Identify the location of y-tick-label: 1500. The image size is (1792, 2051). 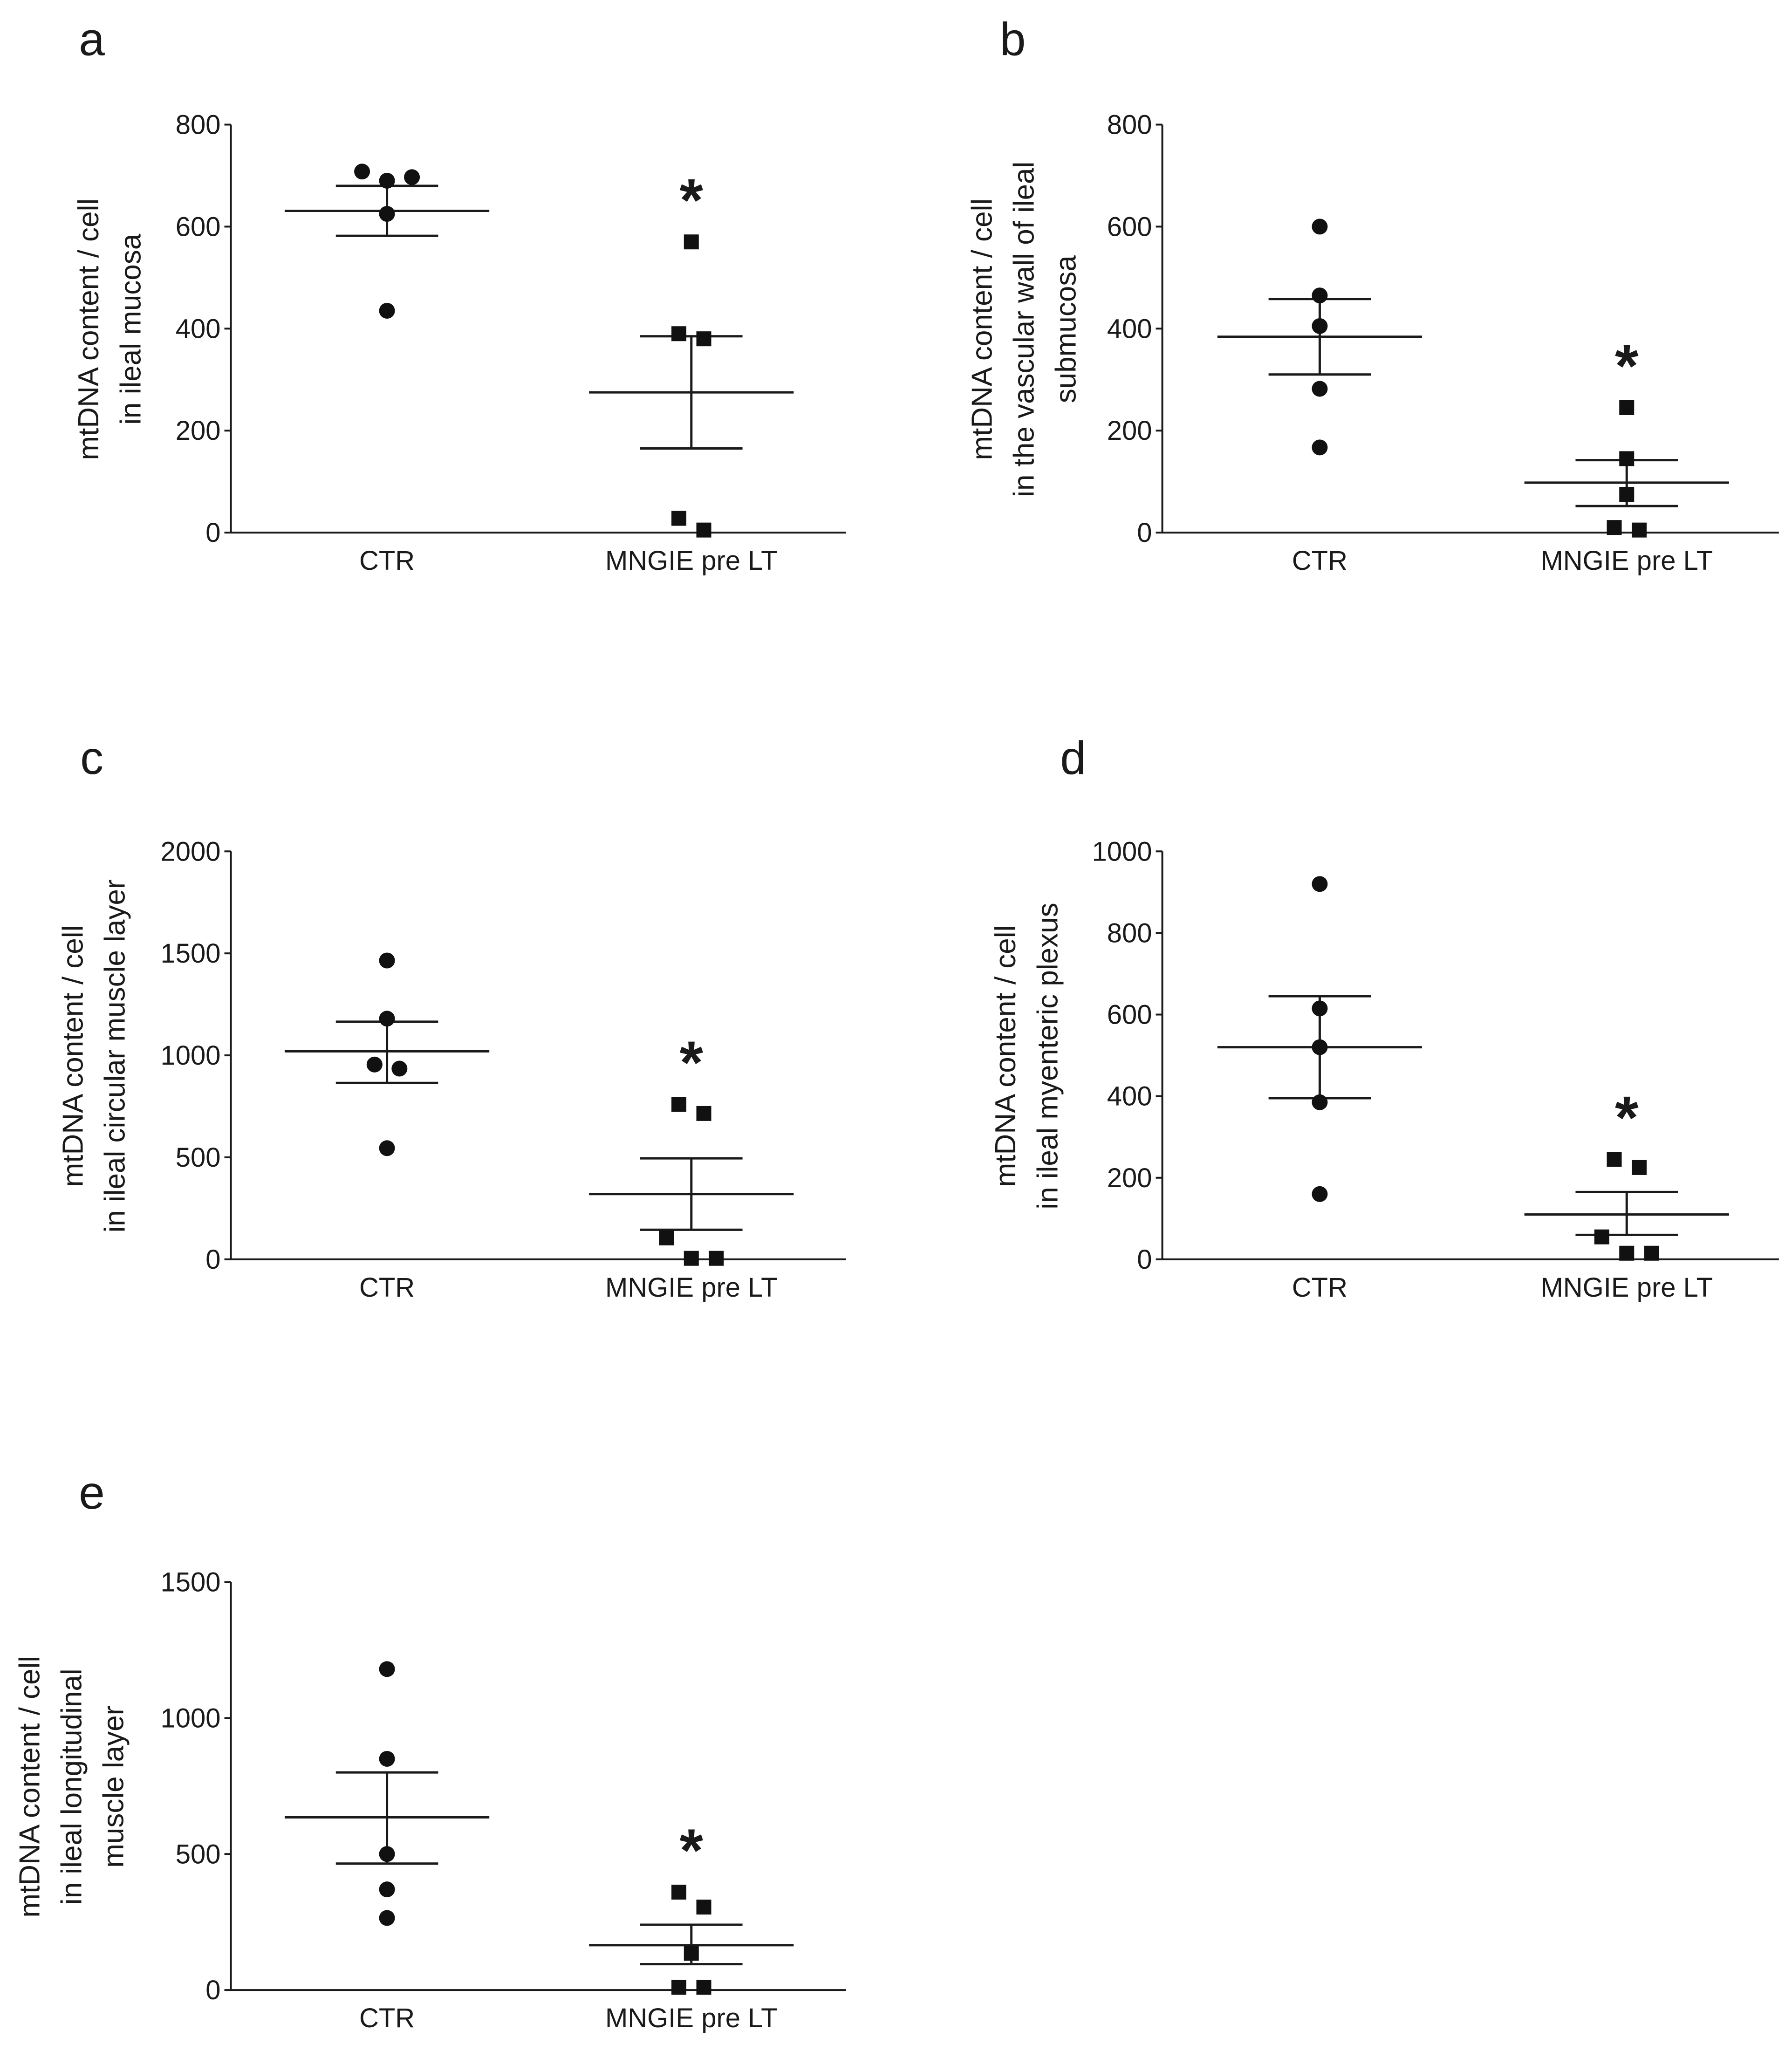
(191, 1583).